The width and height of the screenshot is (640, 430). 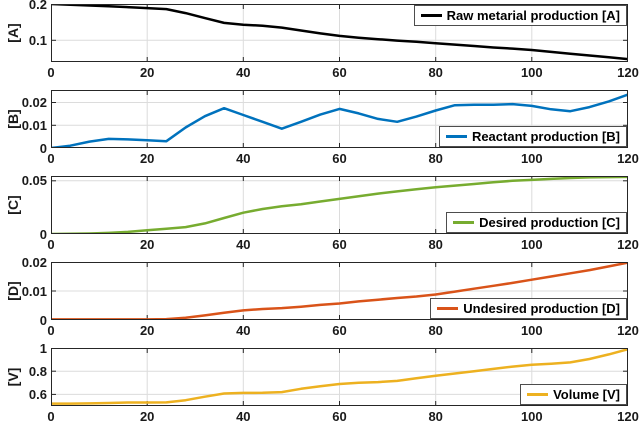 I want to click on plot-wrap-d: Undesired production [D], so click(x=339, y=291).